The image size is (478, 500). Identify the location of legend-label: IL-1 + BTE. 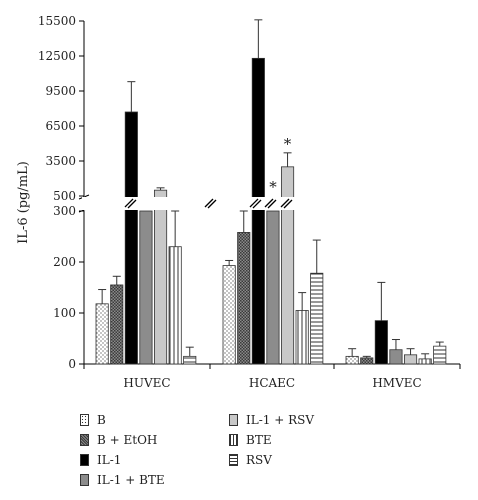
(131, 480).